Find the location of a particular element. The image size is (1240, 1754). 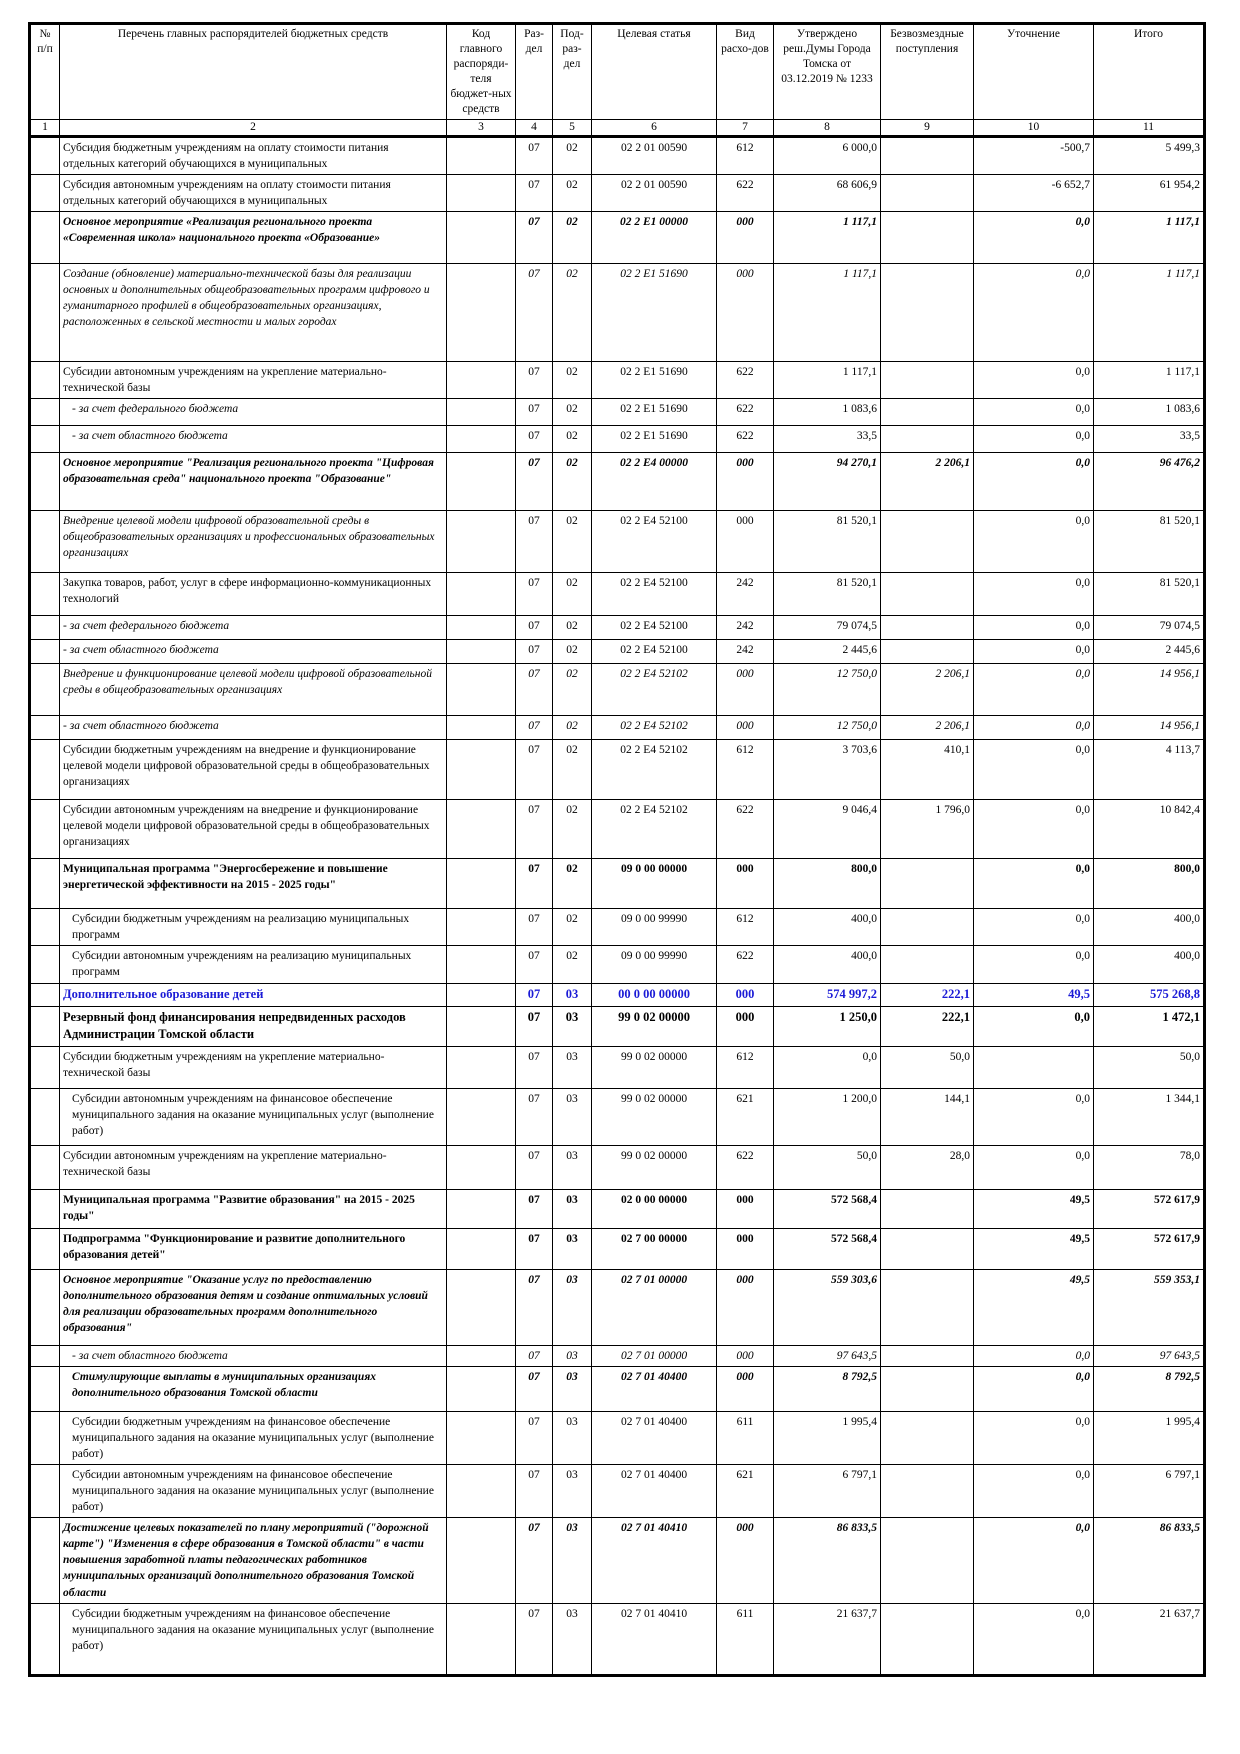

expense-type: 622 is located at coordinates (745, 380).